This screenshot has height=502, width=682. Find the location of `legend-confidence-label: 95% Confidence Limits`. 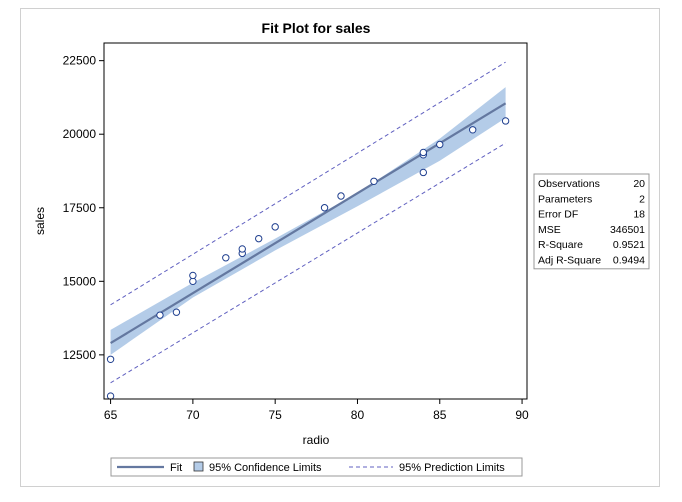

legend-confidence-label: 95% Confidence Limits is located at coordinates (265, 468).